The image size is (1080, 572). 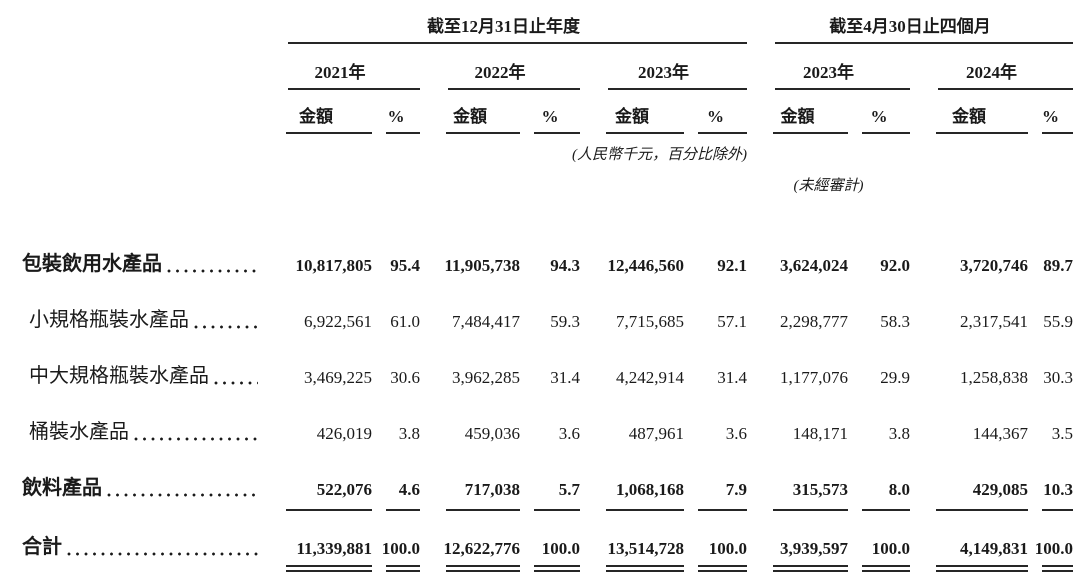 What do you see at coordinates (486, 377) in the screenshot?
I see `amount-cell: 3,962,285` at bounding box center [486, 377].